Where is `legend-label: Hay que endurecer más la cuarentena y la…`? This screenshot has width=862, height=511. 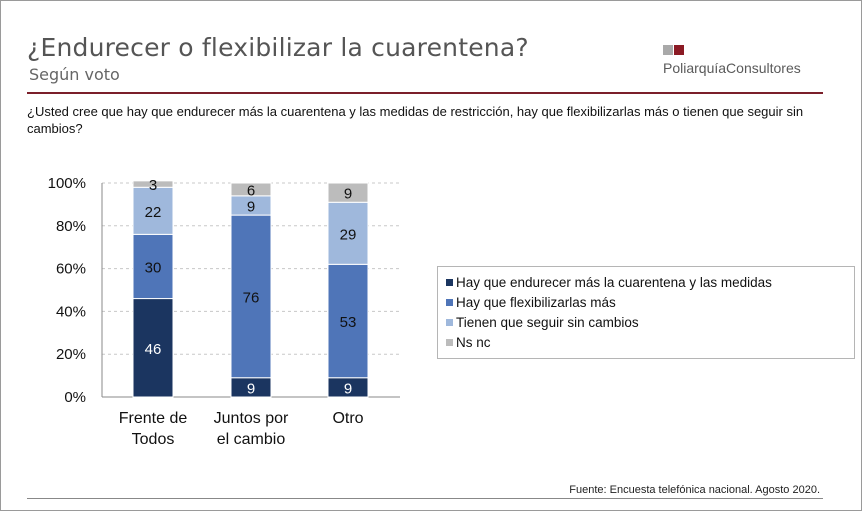 legend-label: Hay que endurecer más la cuarentena y la… is located at coordinates (614, 282).